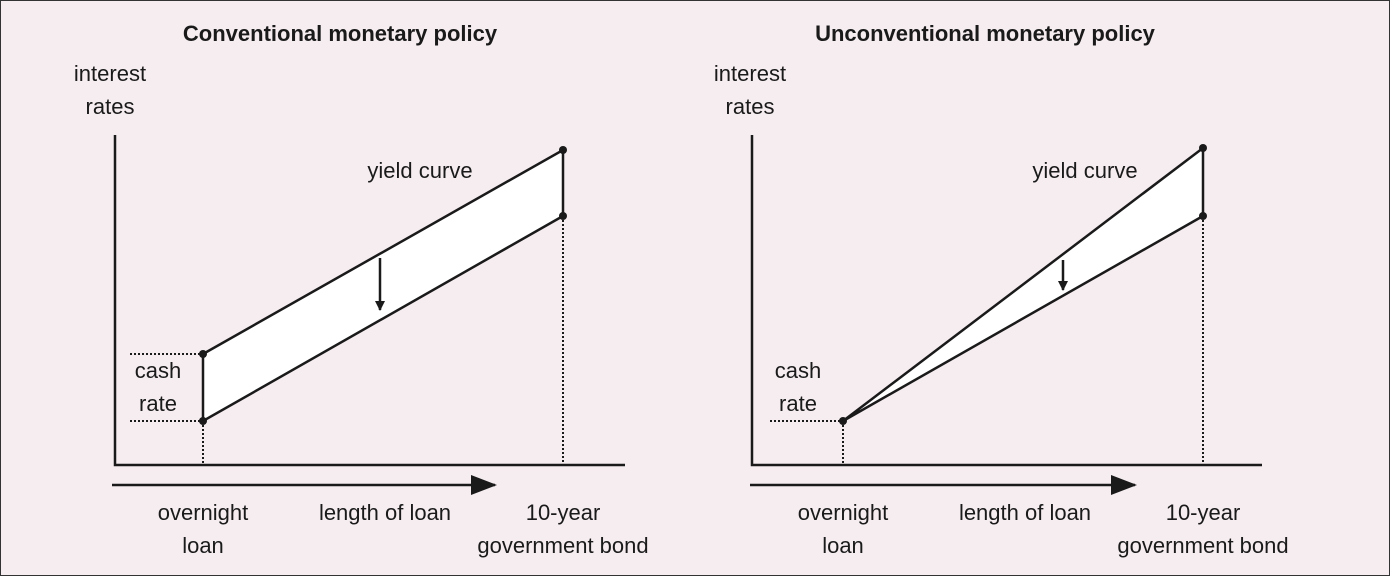  Describe the element at coordinates (340, 33) in the screenshot. I see `panel-title: Conventional monetary policy` at that location.